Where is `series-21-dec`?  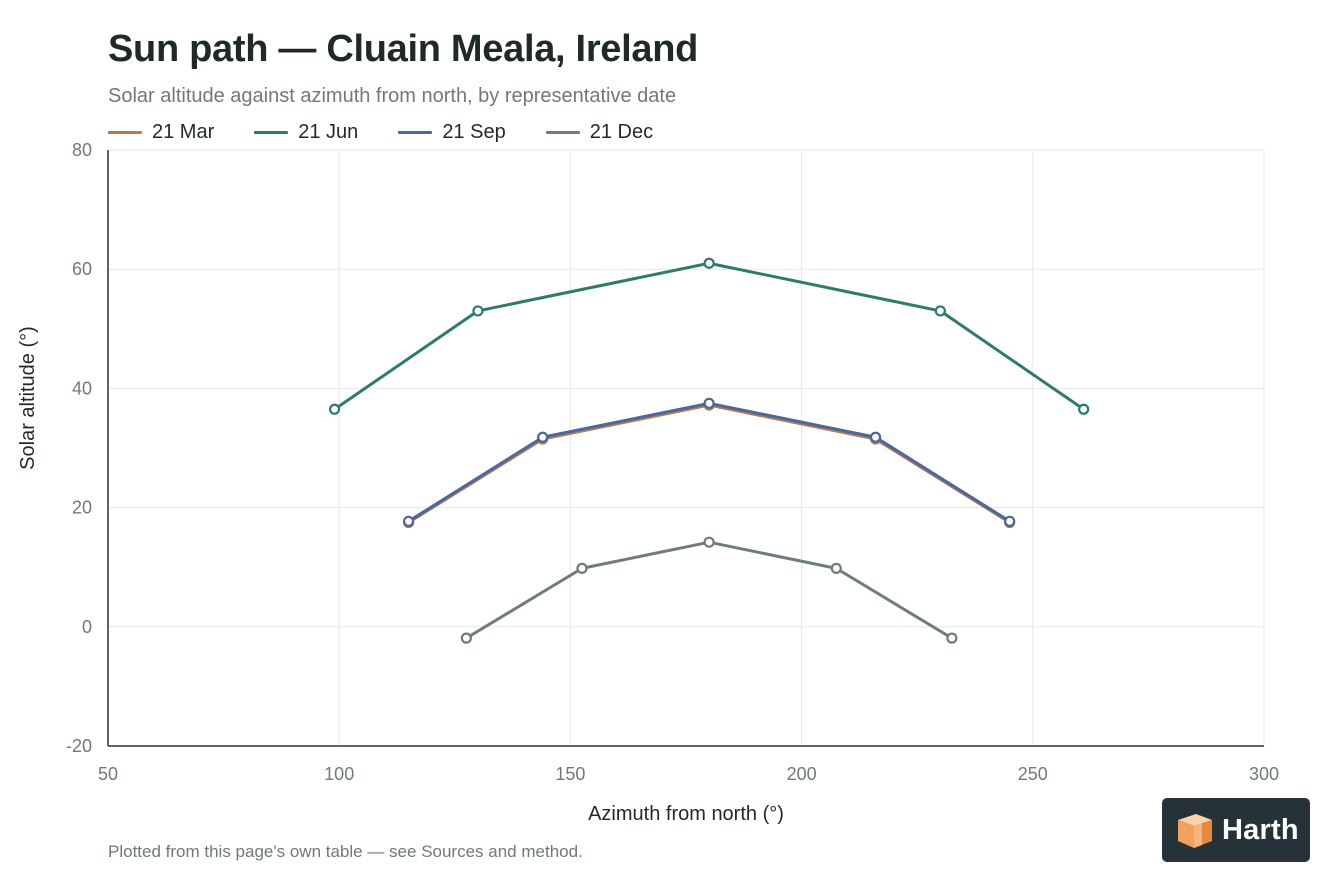 series-21-dec is located at coordinates (709, 590).